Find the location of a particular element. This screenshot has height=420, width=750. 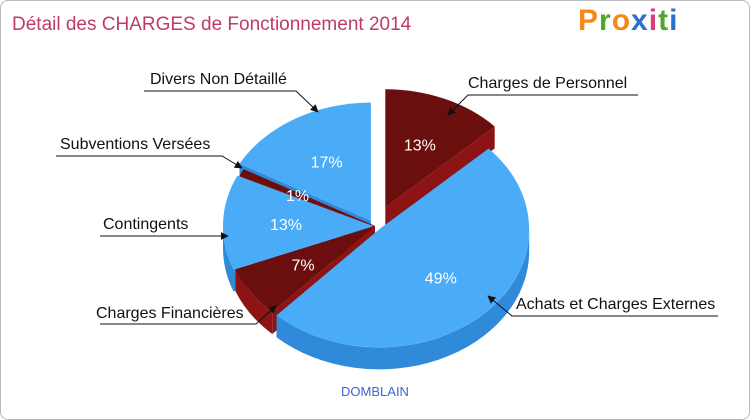

slice-percent-label: 49% is located at coordinates (441, 279).